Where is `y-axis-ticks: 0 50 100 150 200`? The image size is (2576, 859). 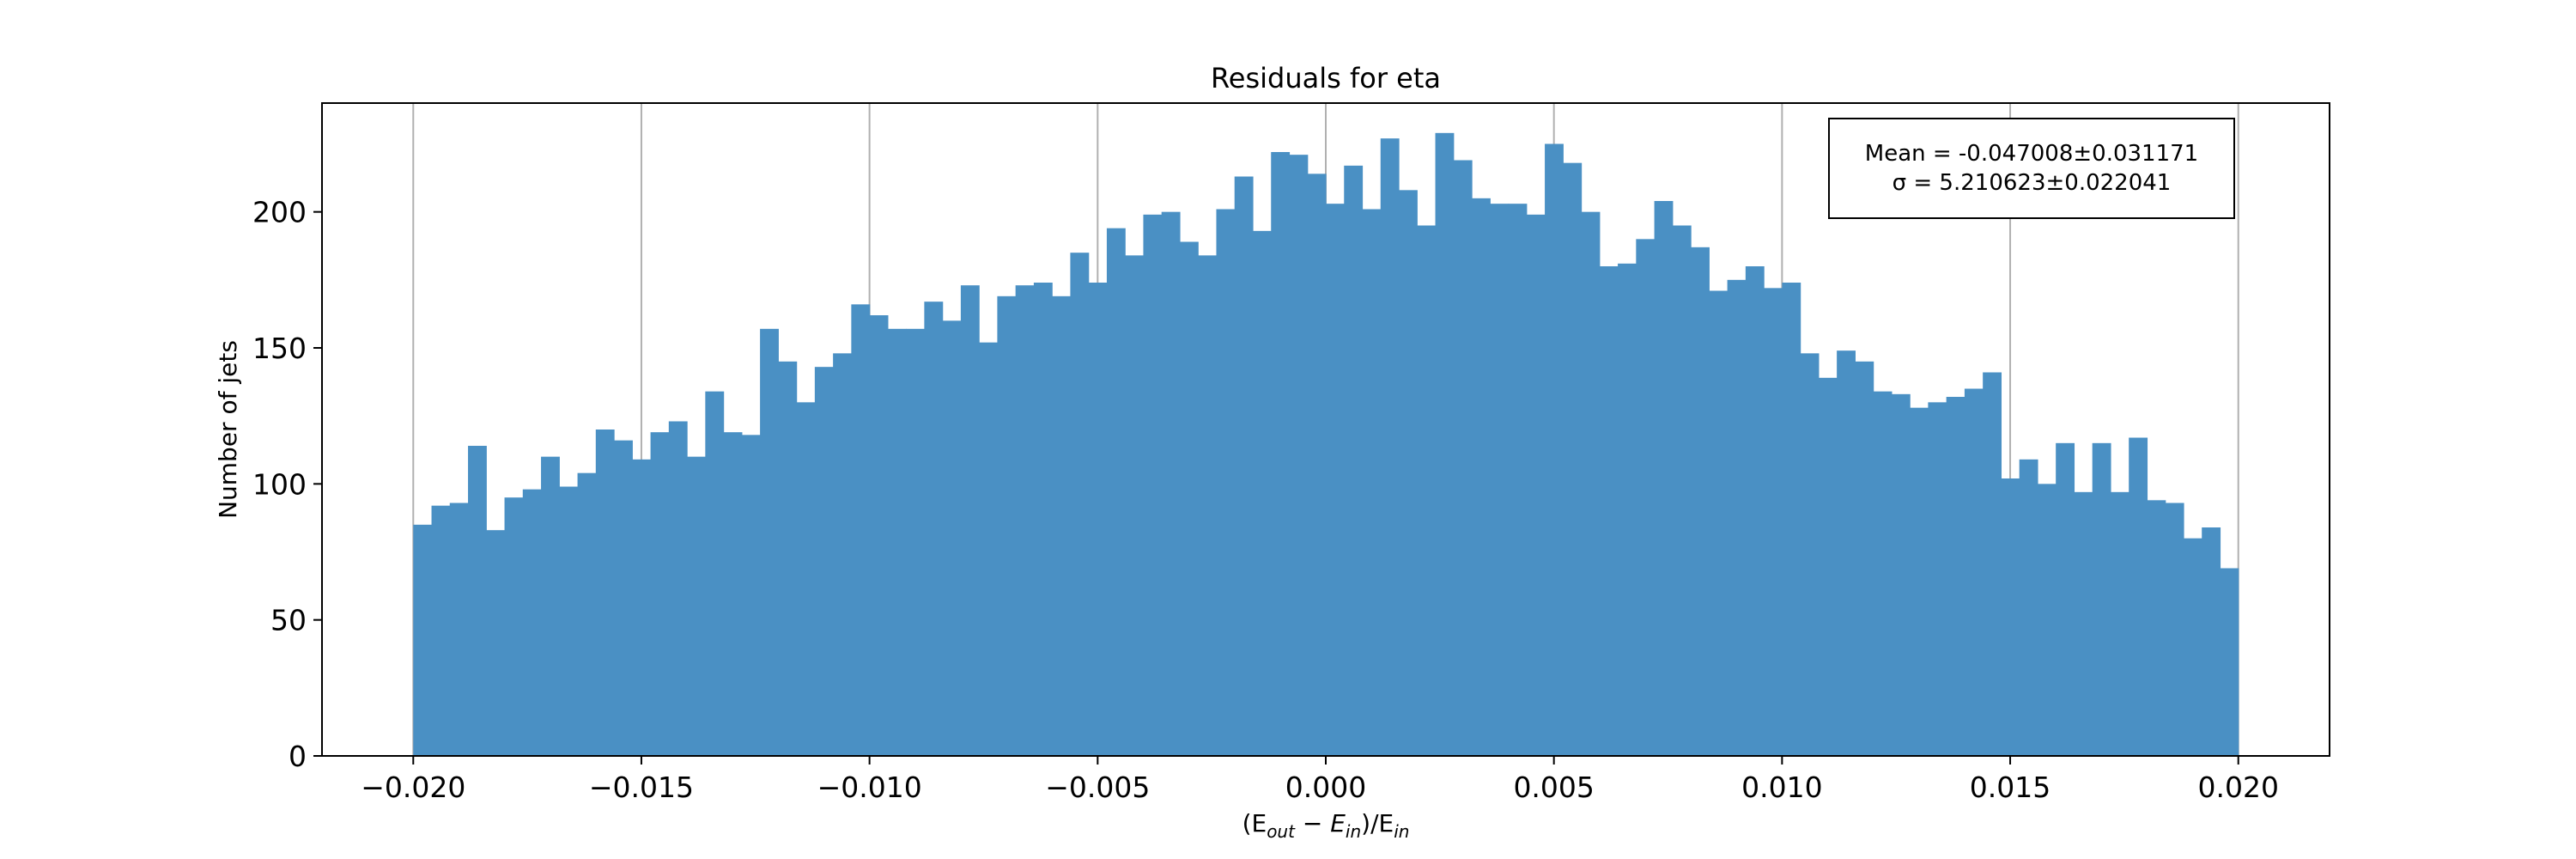
y-axis-ticks: 0 50 100 150 200 is located at coordinates (287, 485).